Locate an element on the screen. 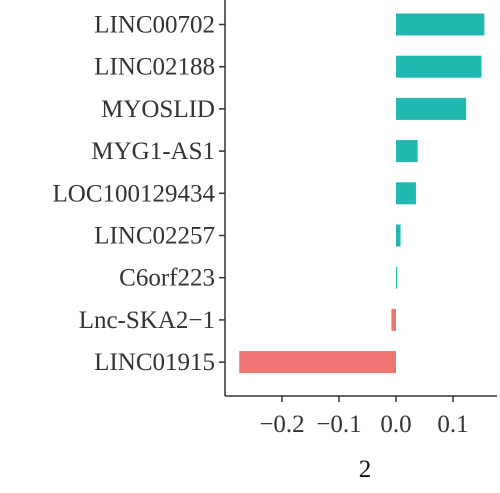 The height and width of the screenshot is (493, 500). bar-LINC01915 is located at coordinates (317, 362).